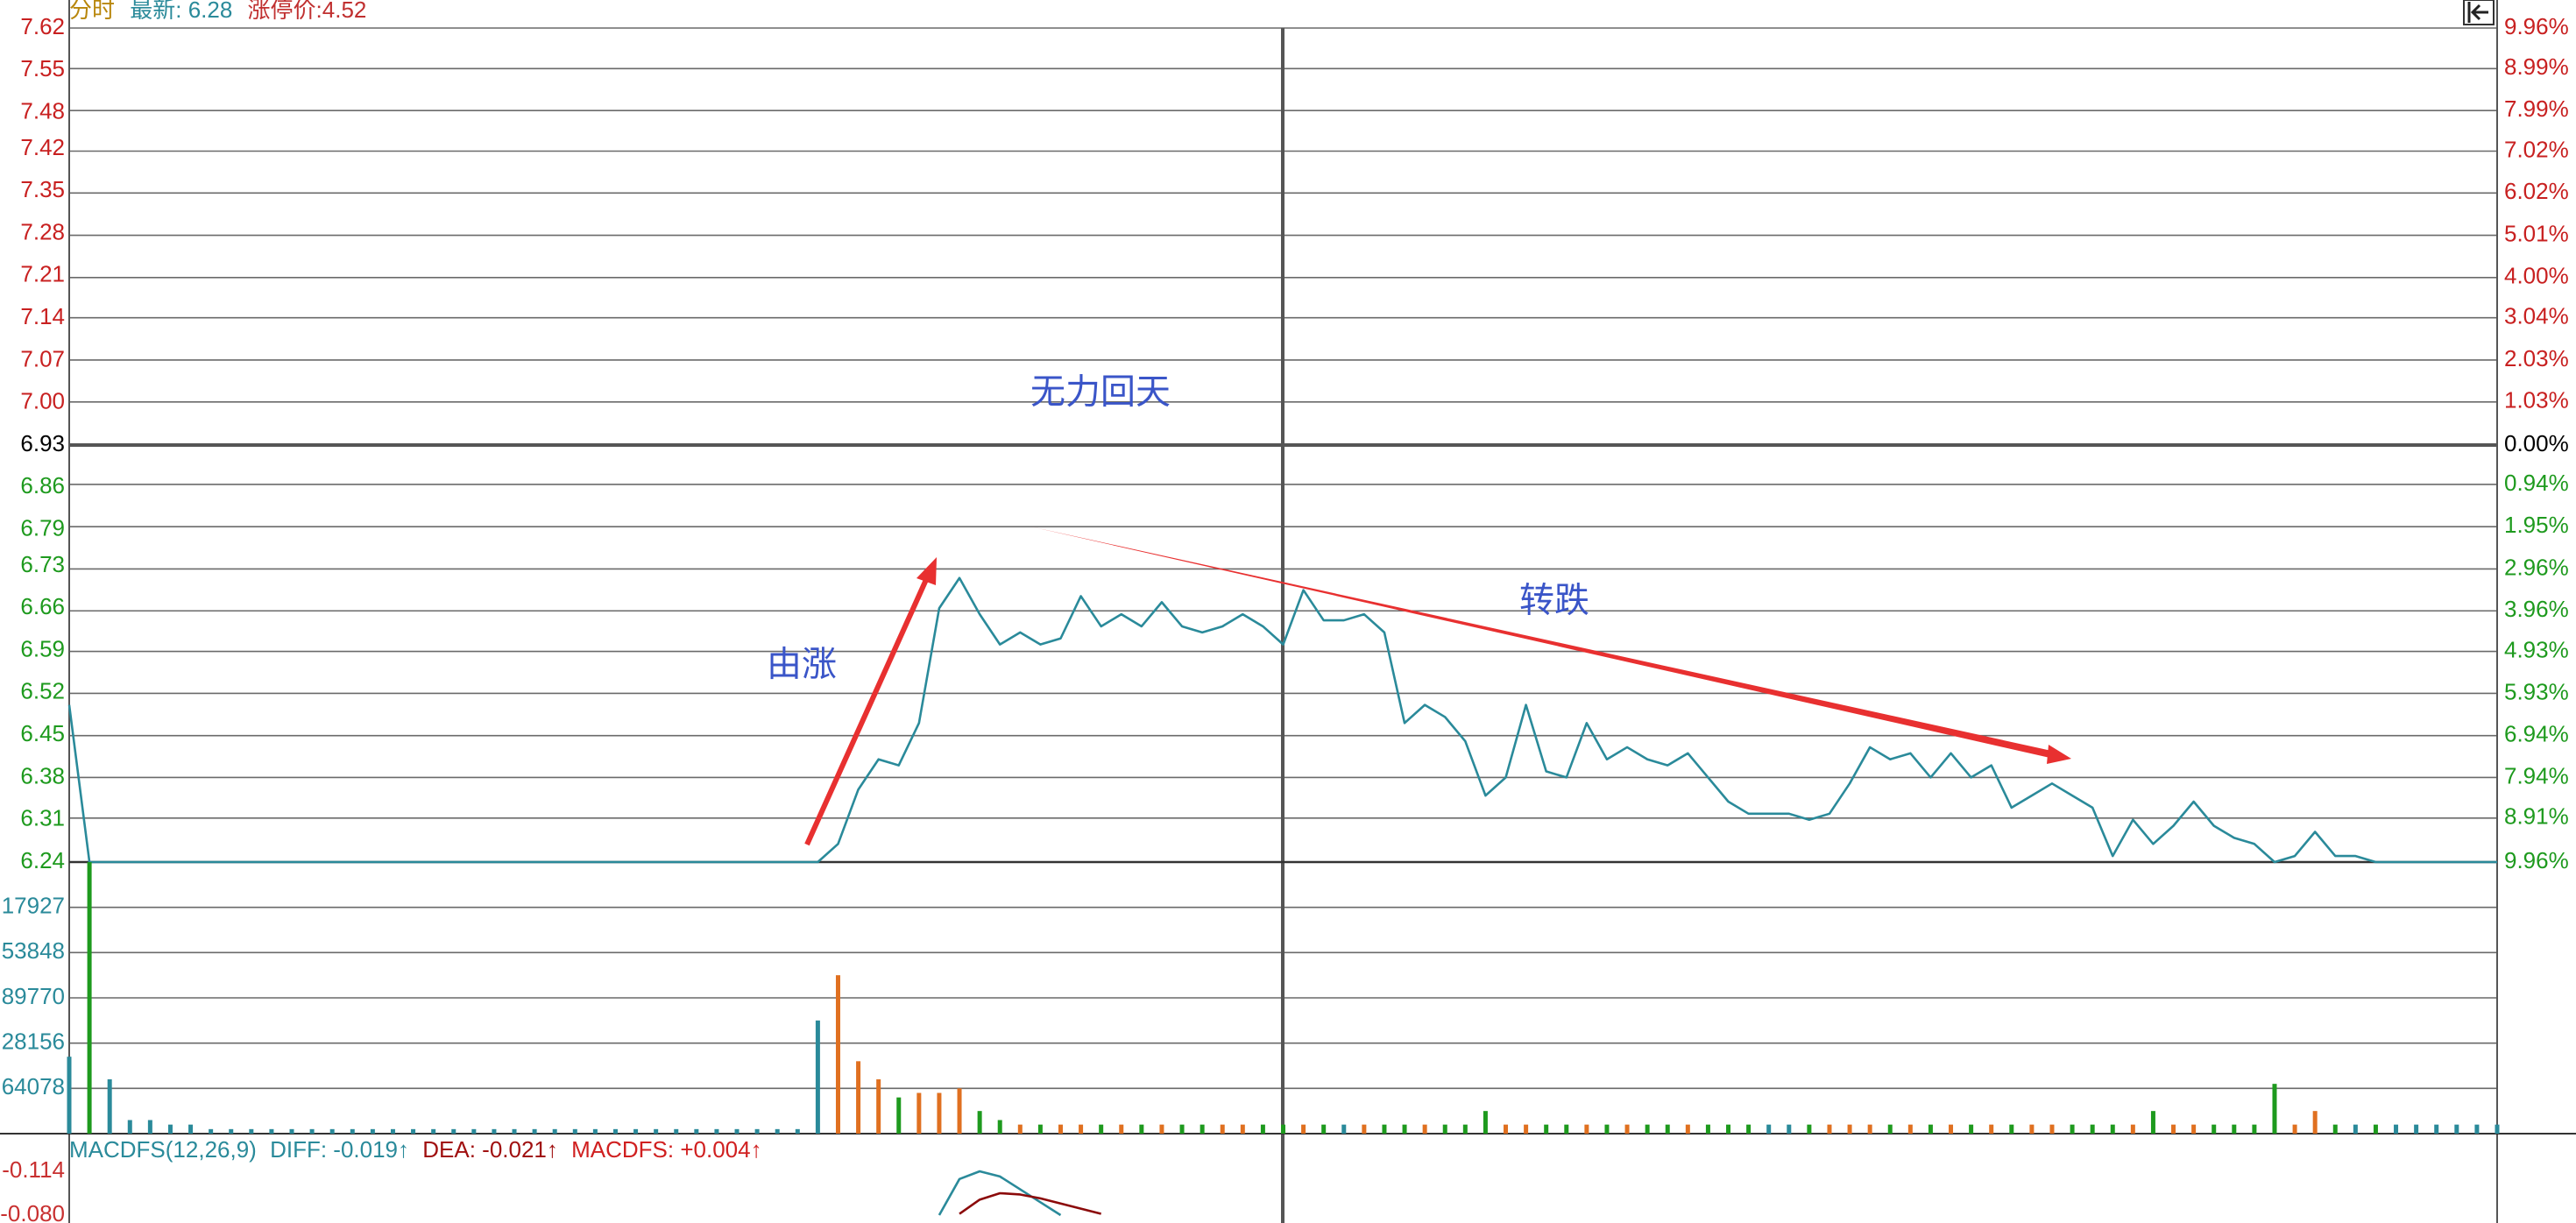 This screenshot has width=2576, height=1223. Describe the element at coordinates (2536, 149) in the screenshot. I see `y2-tick-label: 7.02%` at that location.